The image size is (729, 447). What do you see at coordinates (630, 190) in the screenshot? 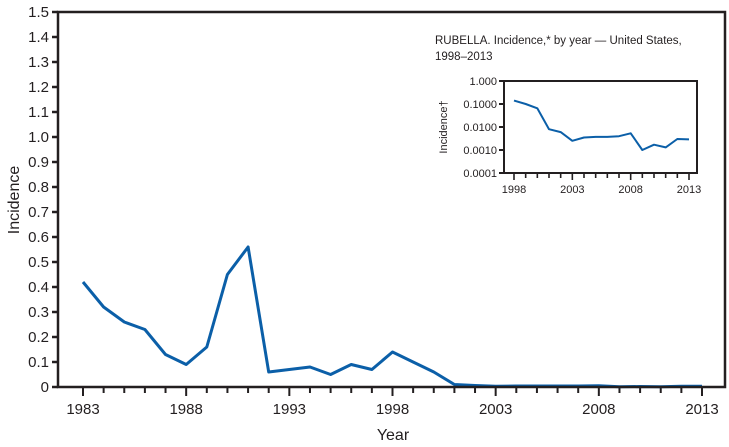
I see `inset-x-tick-label: 2008` at bounding box center [630, 190].